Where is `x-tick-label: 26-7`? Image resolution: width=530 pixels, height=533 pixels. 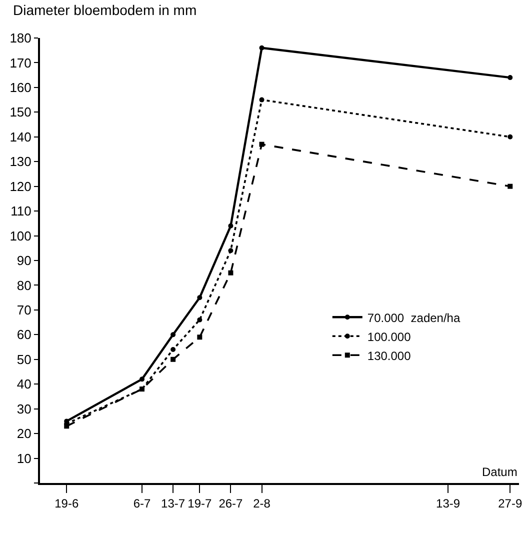
x-tick-label: 26-7 is located at coordinates (231, 503).